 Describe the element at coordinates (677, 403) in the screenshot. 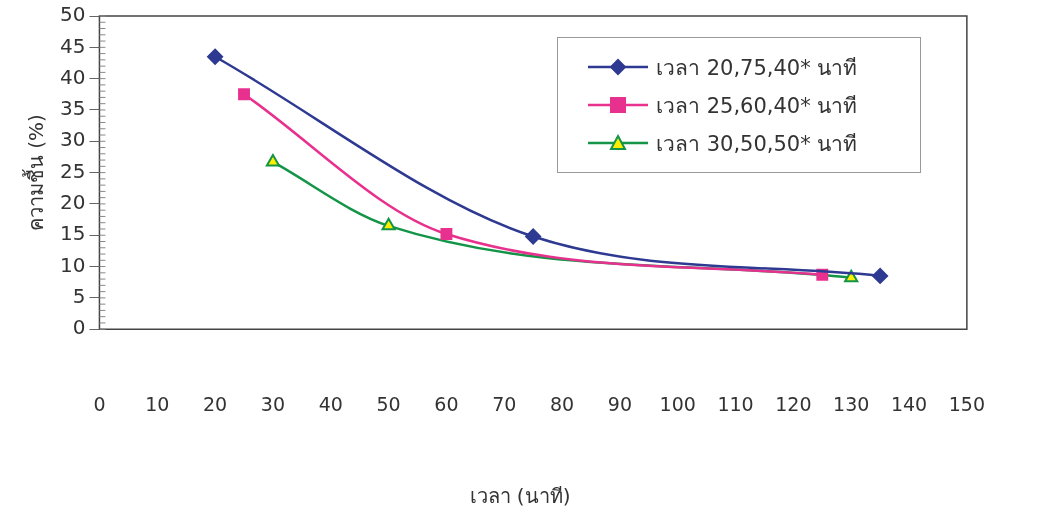

I see `x-tick-label: 100` at that location.